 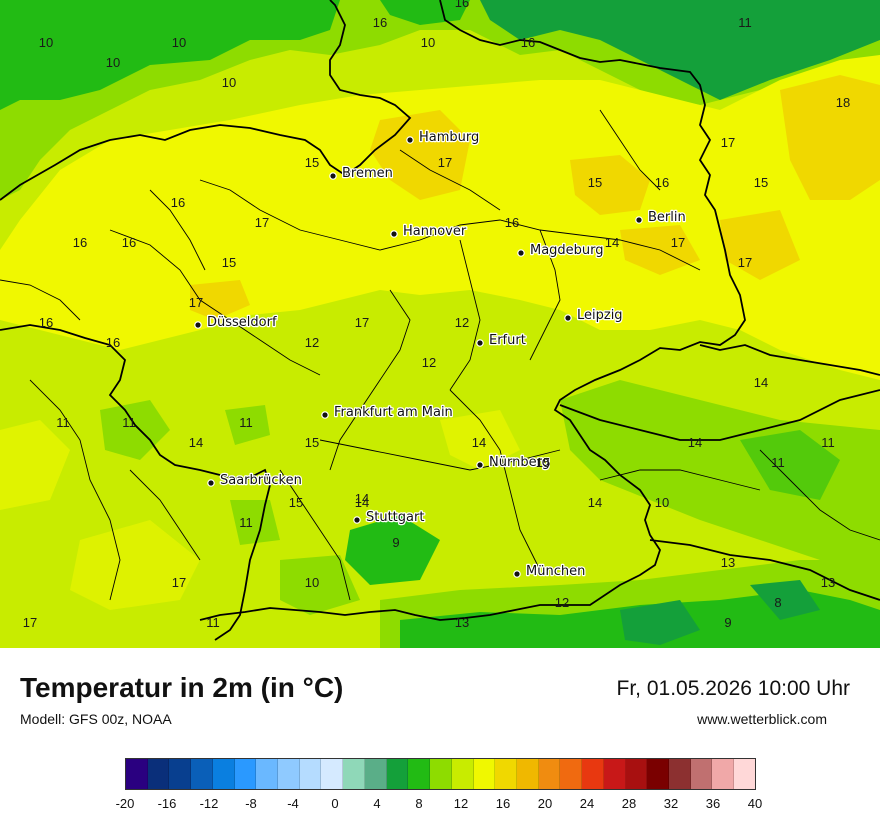 I want to click on city-label-berlin: Berlin, so click(x=667, y=217).